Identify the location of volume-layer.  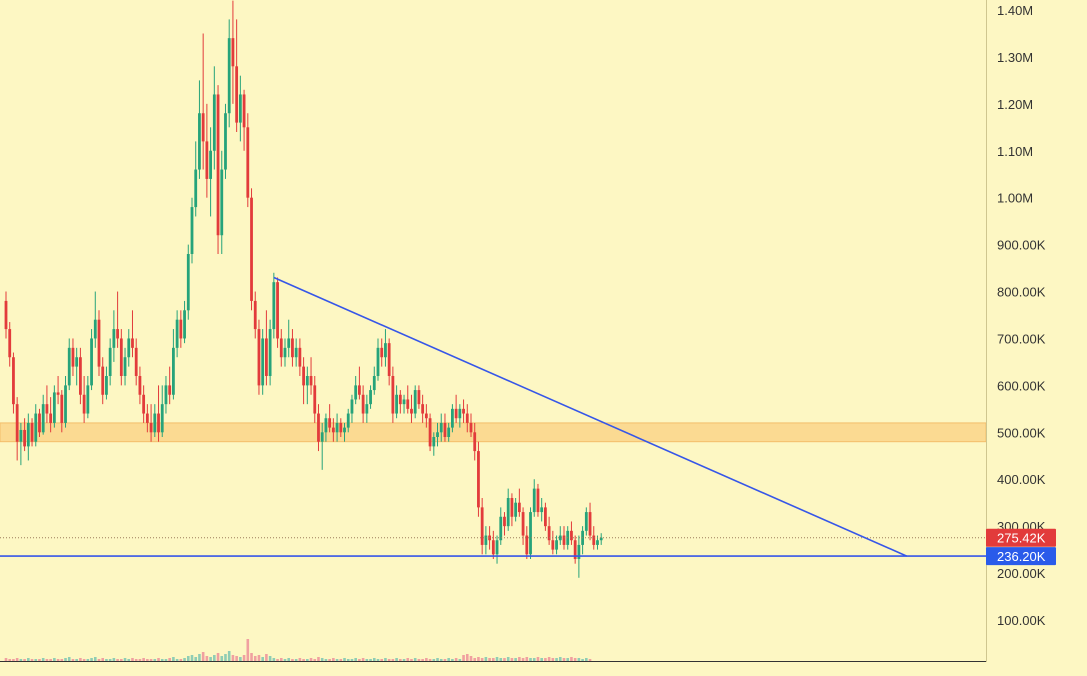
(493, 650).